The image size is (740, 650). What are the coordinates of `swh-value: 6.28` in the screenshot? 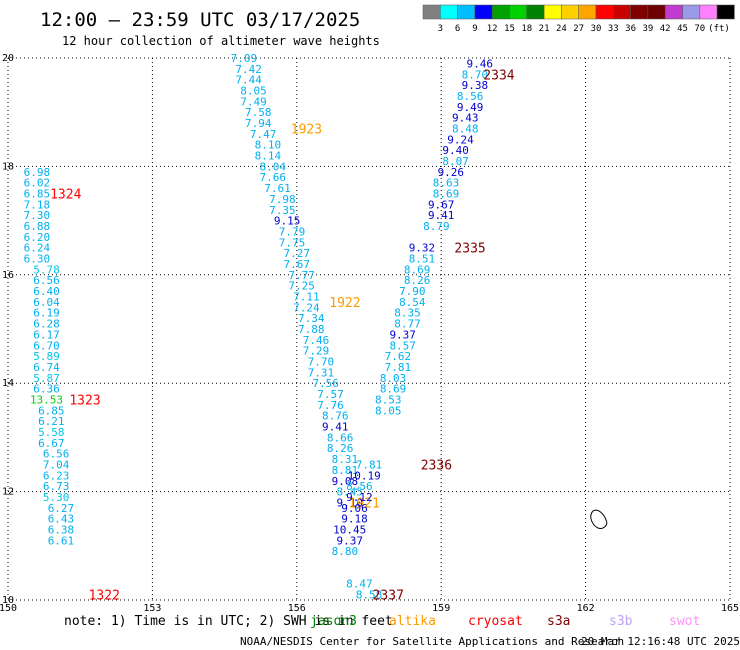 It's located at (46, 324).